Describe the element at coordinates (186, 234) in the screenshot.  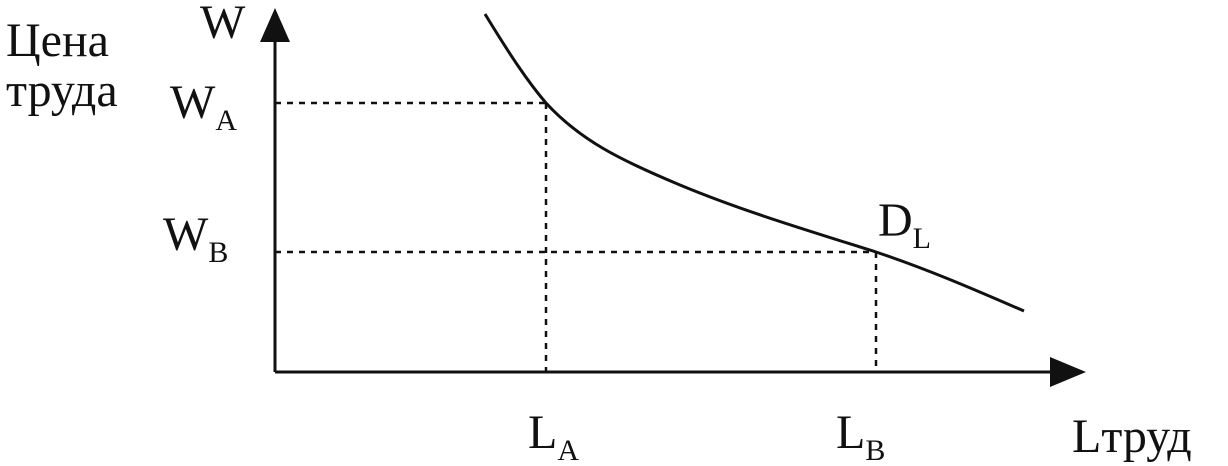
I see `wb-label-main: W` at that location.